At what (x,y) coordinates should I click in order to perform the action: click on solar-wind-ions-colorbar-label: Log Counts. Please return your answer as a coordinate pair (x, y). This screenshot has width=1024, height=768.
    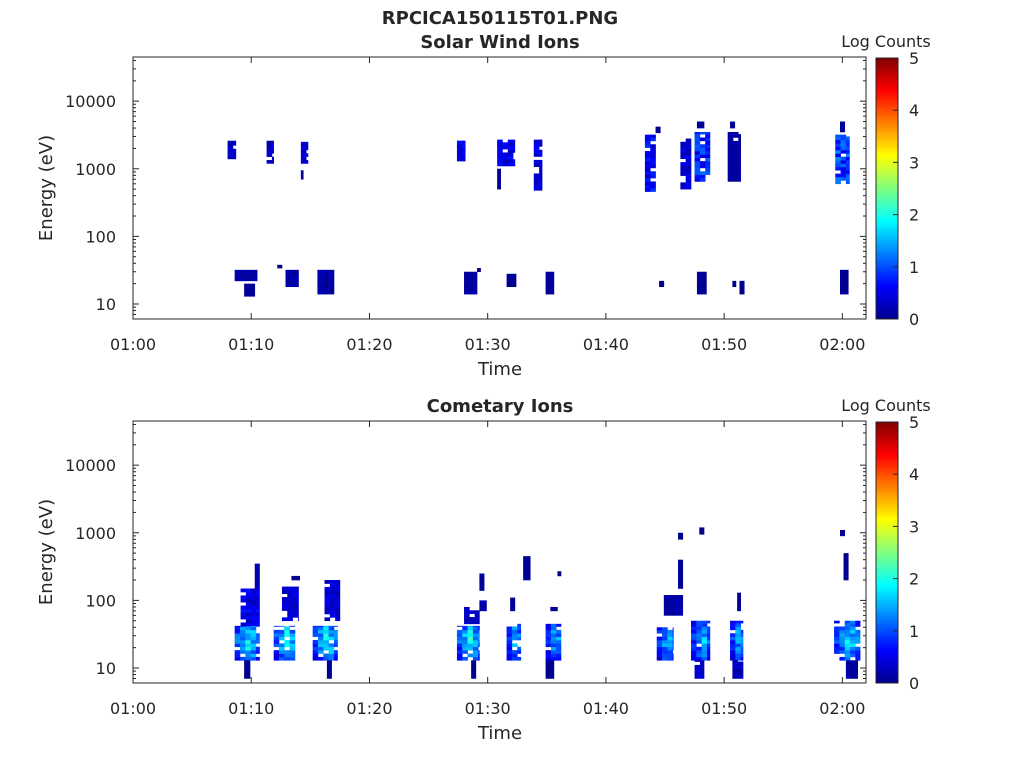
    Looking at the image, I should click on (886, 41).